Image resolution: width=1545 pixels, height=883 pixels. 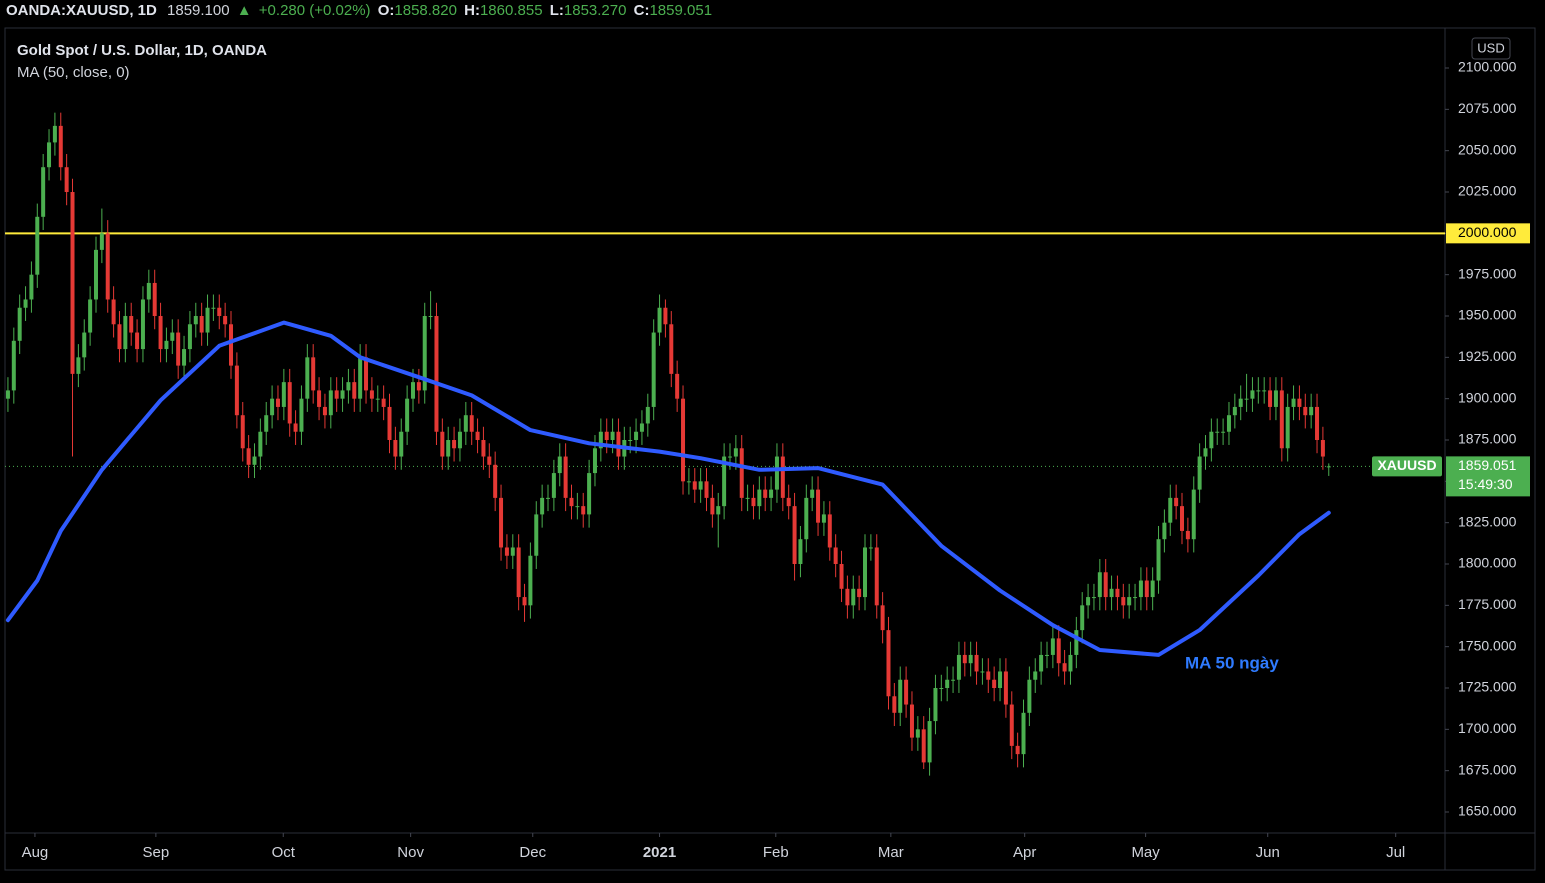 I want to click on ohlc-label: C:, so click(x=641, y=10).